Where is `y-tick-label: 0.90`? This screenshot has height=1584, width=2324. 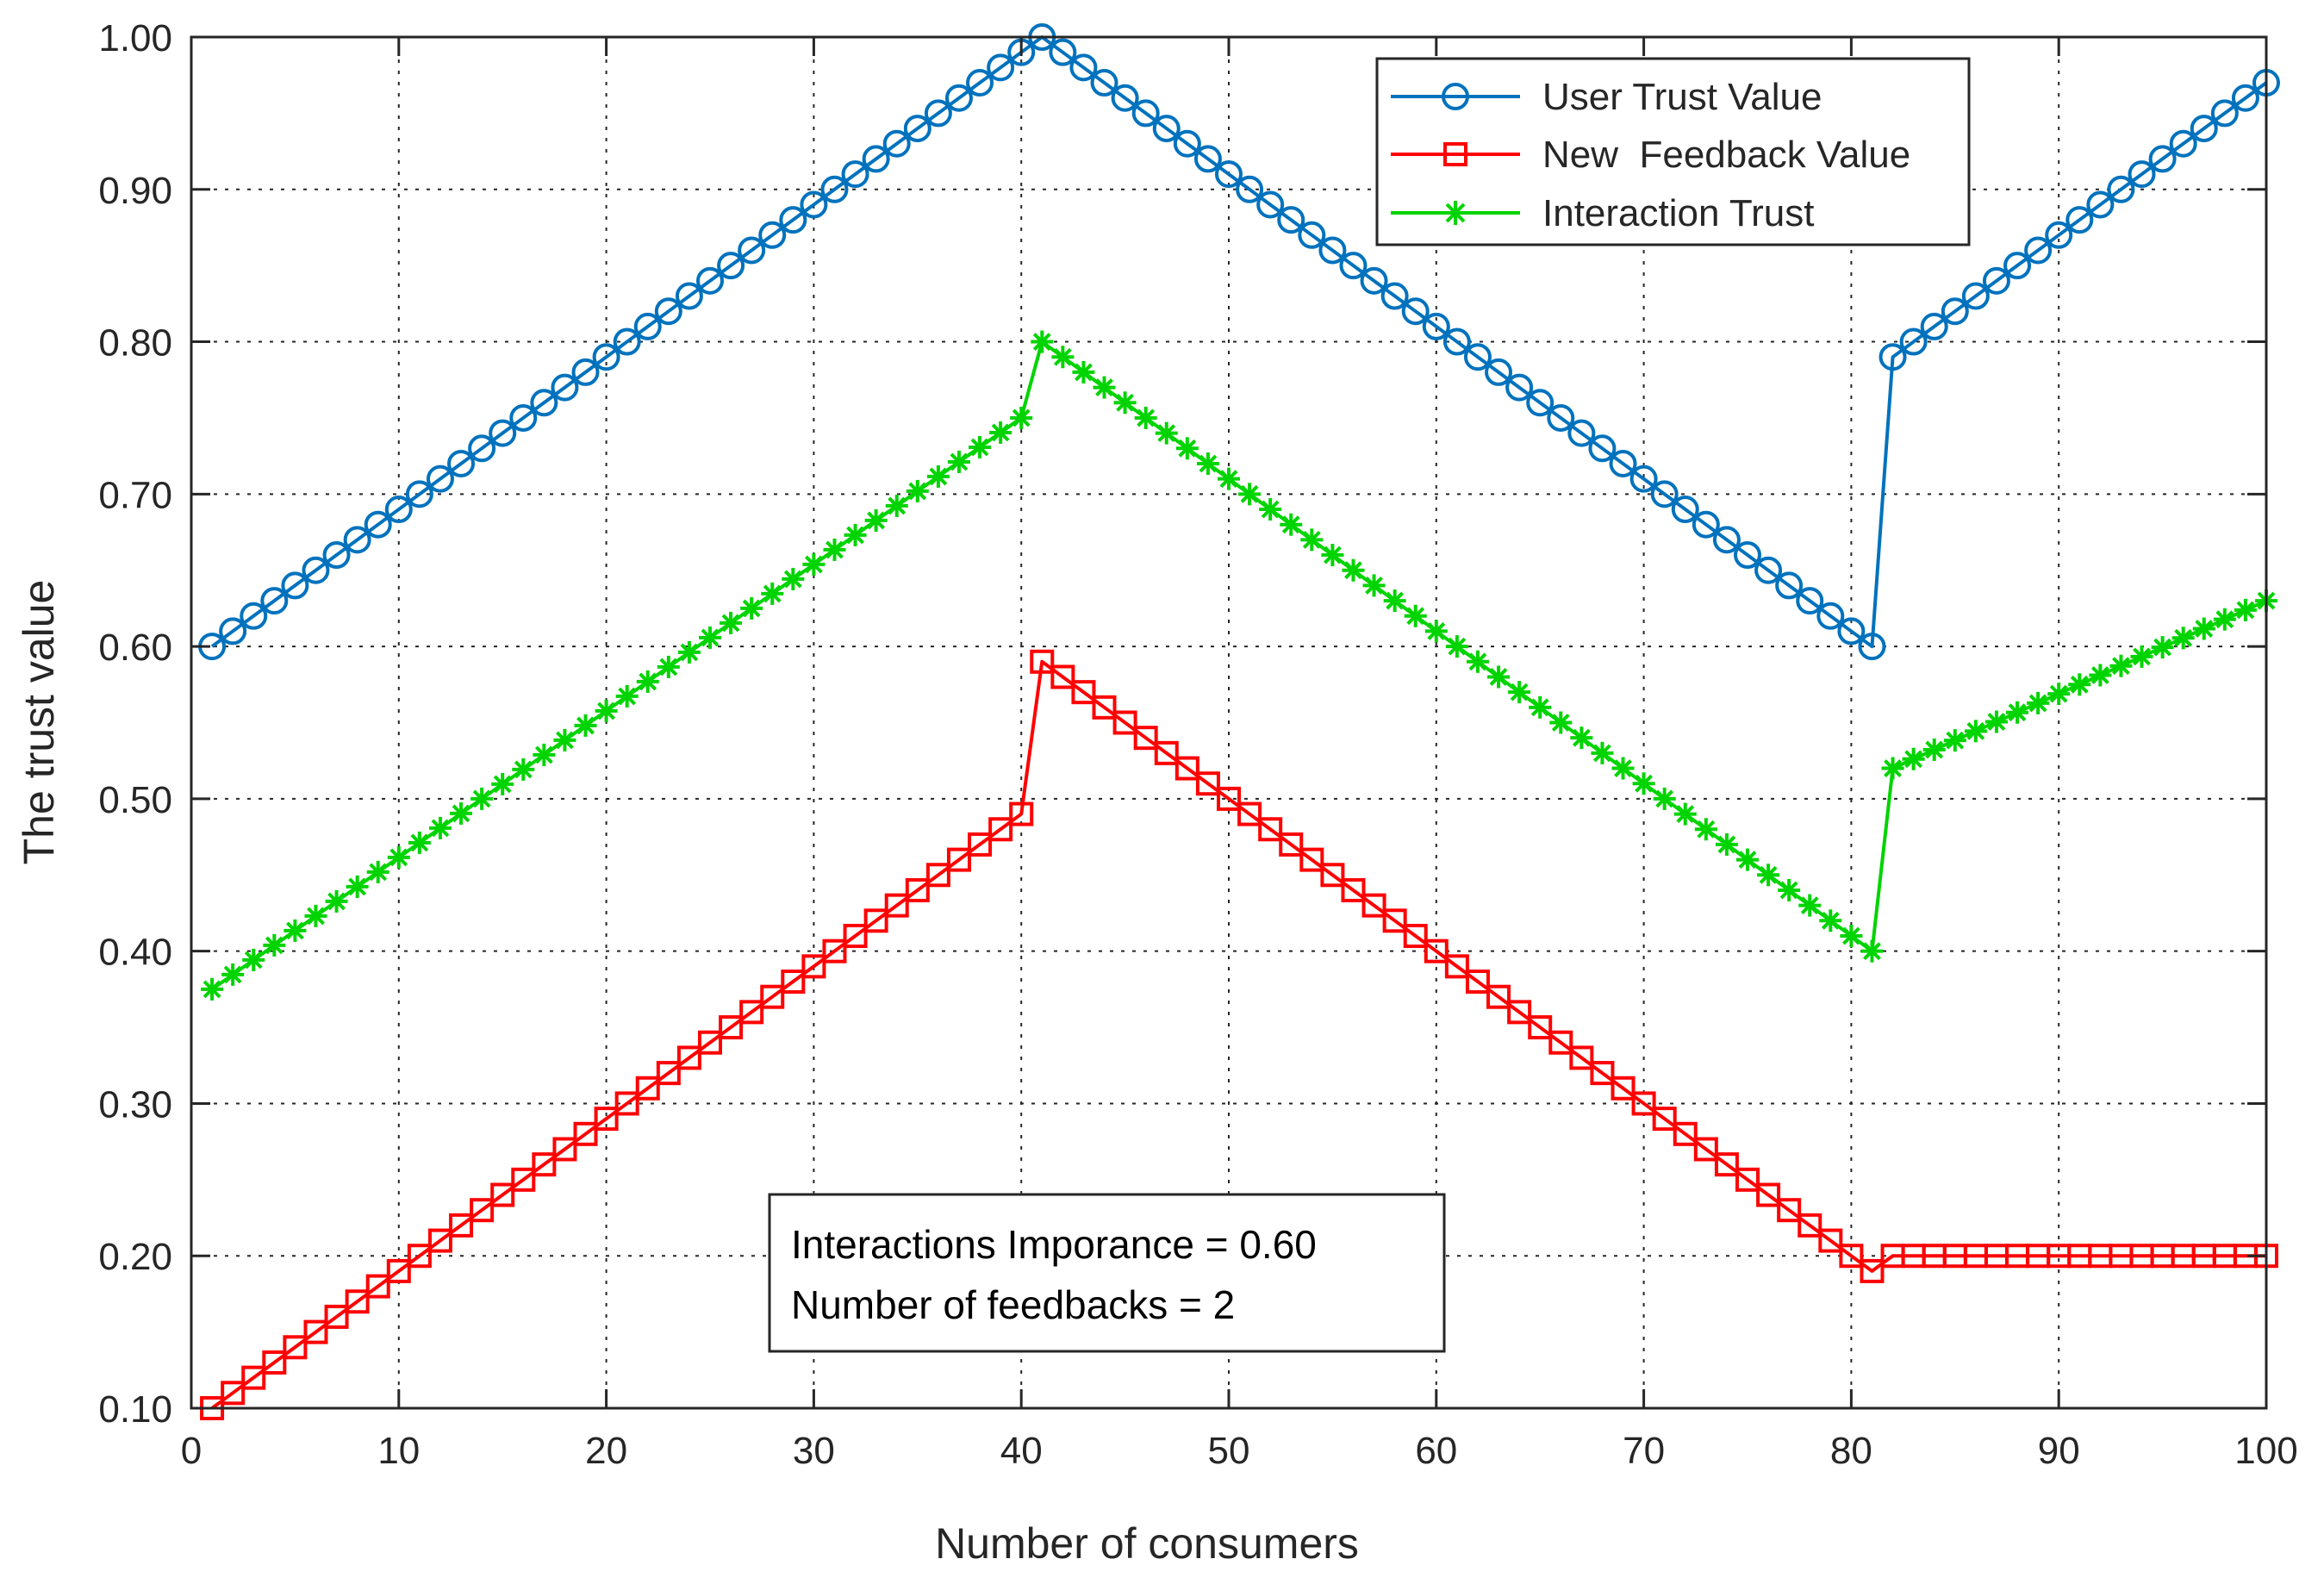
y-tick-label: 0.90 is located at coordinates (135, 191).